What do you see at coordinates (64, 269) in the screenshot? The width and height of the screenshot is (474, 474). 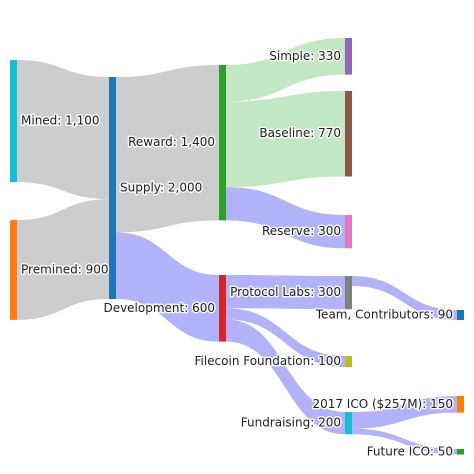 I see `node-label: Premined: 900` at bounding box center [64, 269].